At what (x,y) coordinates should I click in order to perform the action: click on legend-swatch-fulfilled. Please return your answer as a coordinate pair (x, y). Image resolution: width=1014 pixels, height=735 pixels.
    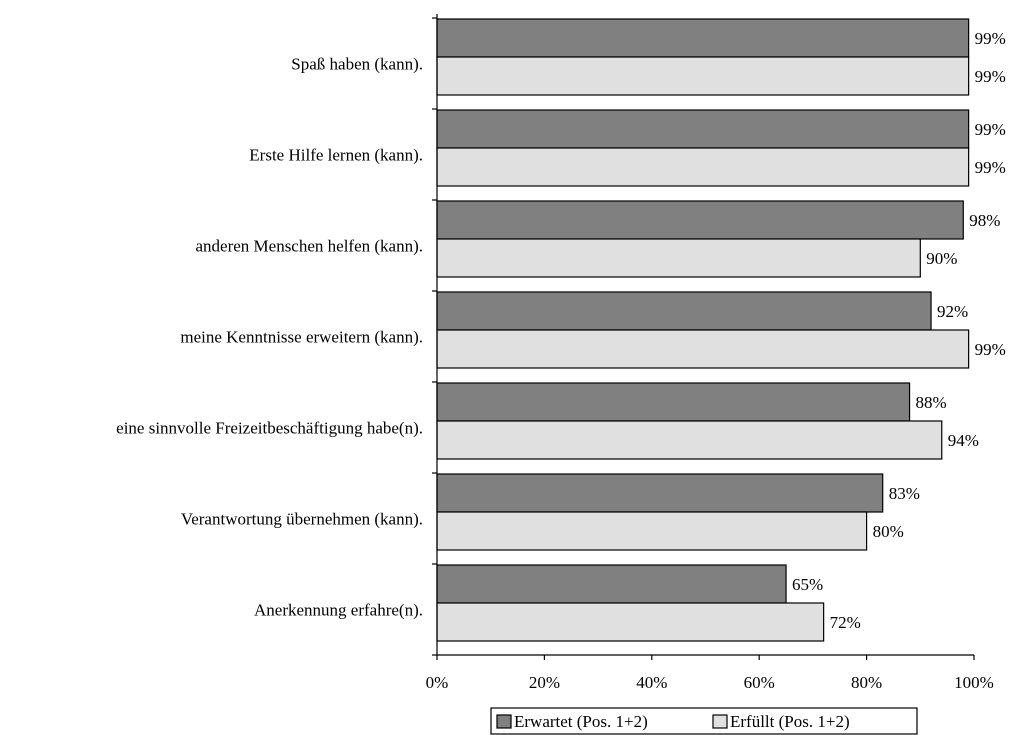
    Looking at the image, I should click on (720, 721).